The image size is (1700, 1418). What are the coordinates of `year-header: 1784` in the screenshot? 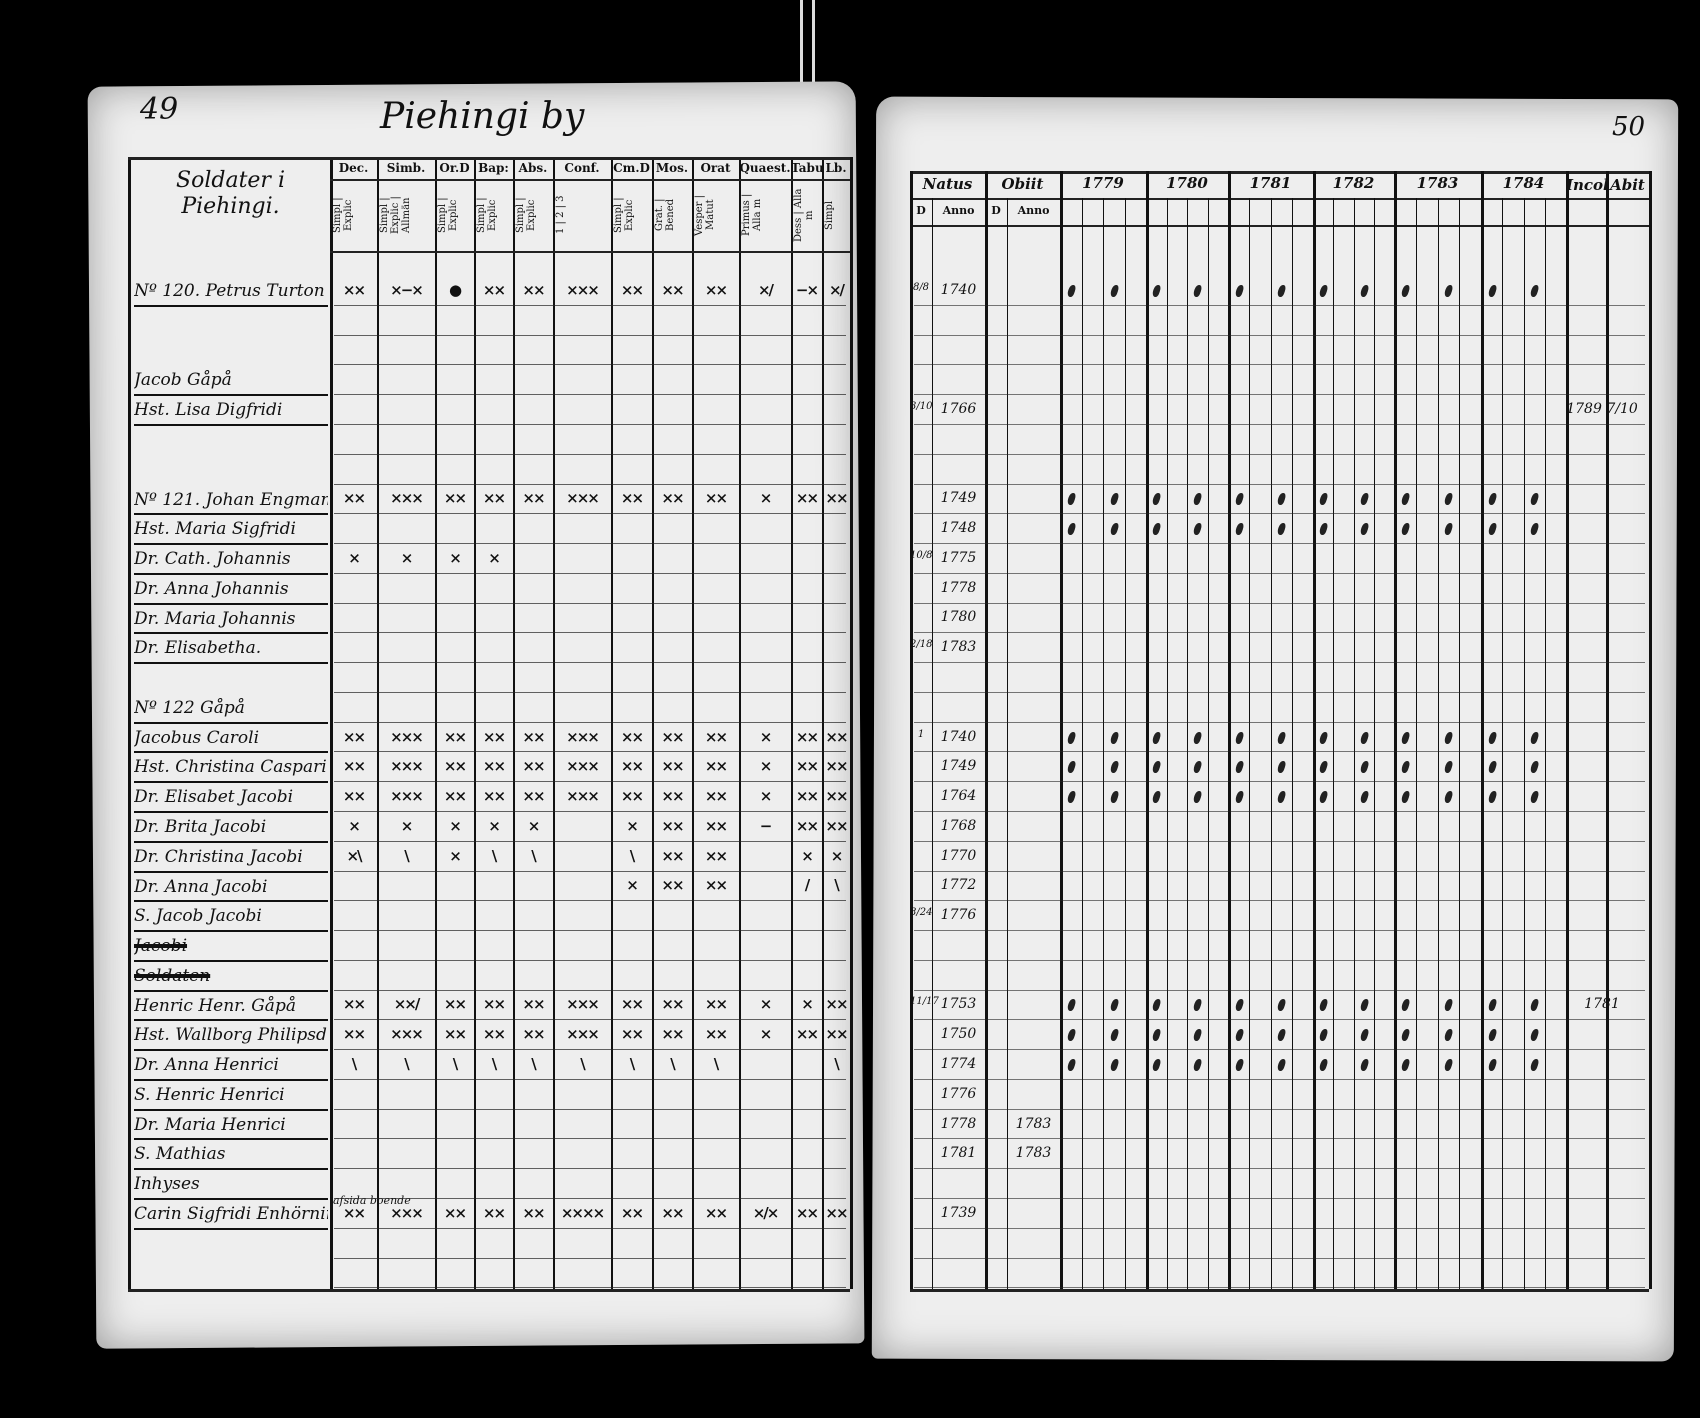 It's located at (1523, 183).